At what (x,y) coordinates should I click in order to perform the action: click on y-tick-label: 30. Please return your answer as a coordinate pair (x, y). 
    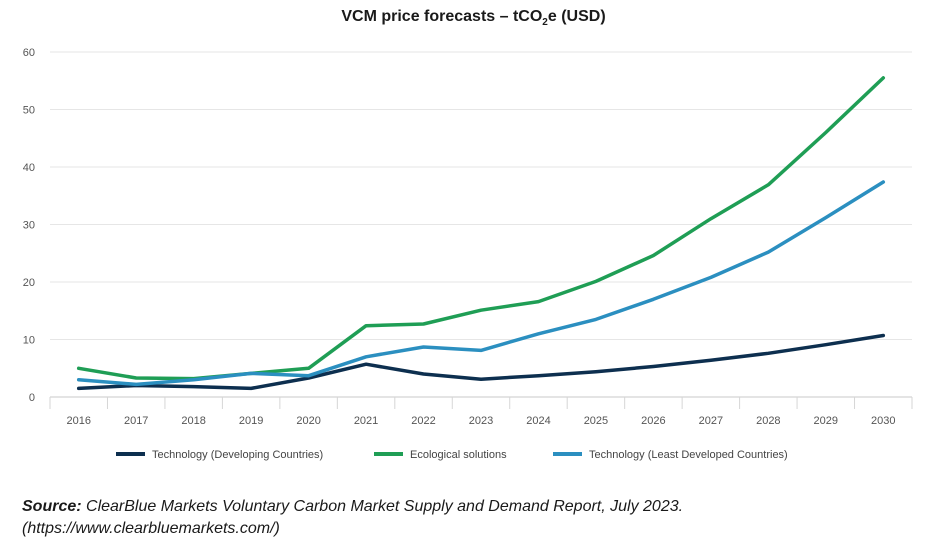
    Looking at the image, I should click on (29, 226).